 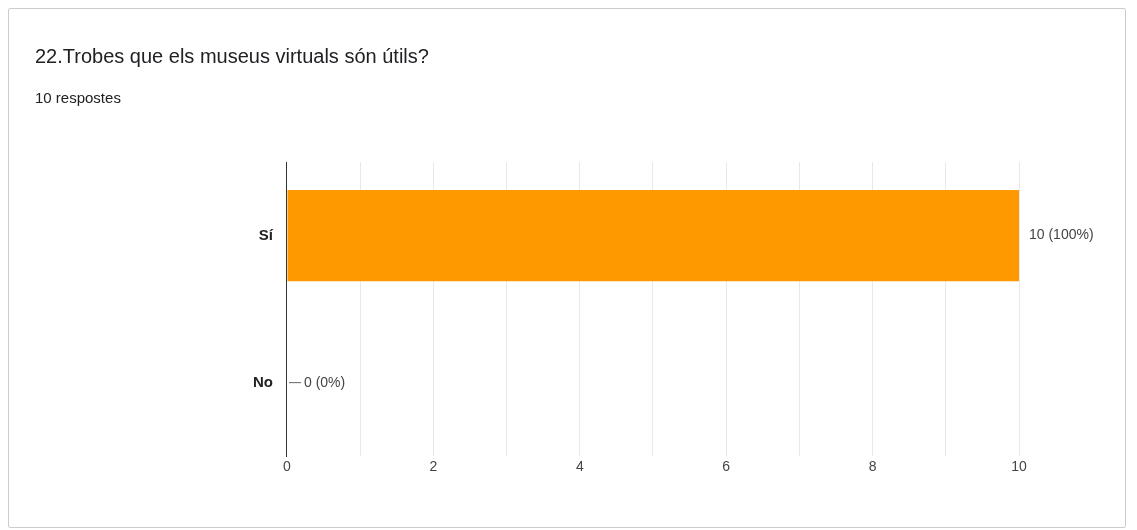 What do you see at coordinates (78, 97) in the screenshot?
I see `text: 10 respostes` at bounding box center [78, 97].